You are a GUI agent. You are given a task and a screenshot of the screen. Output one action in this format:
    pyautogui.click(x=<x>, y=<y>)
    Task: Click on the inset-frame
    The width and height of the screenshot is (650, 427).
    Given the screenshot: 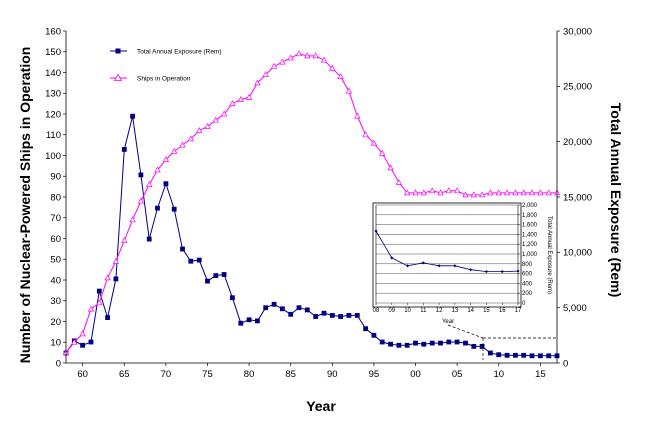 What is the action you would take?
    pyautogui.click(x=447, y=255)
    